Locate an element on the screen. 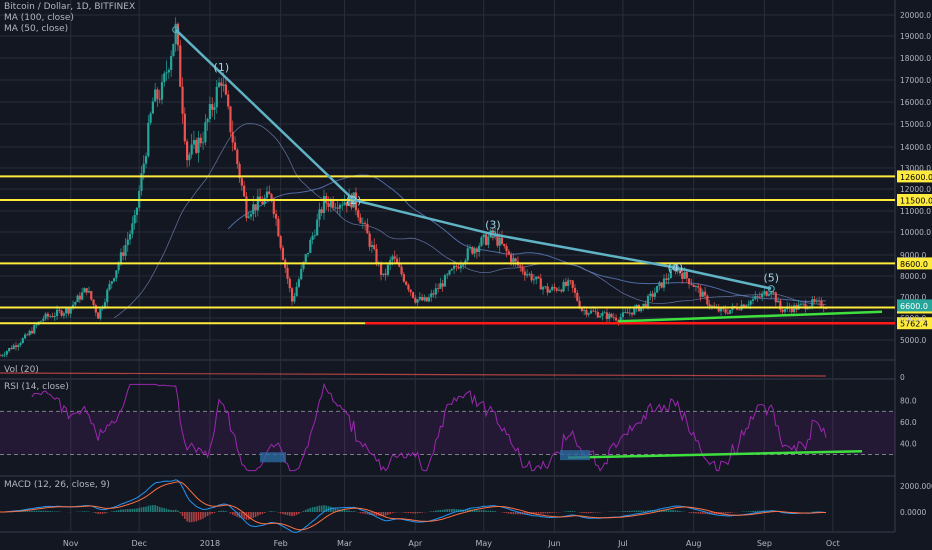  level-price-label: 11500.0 is located at coordinates (916, 201).